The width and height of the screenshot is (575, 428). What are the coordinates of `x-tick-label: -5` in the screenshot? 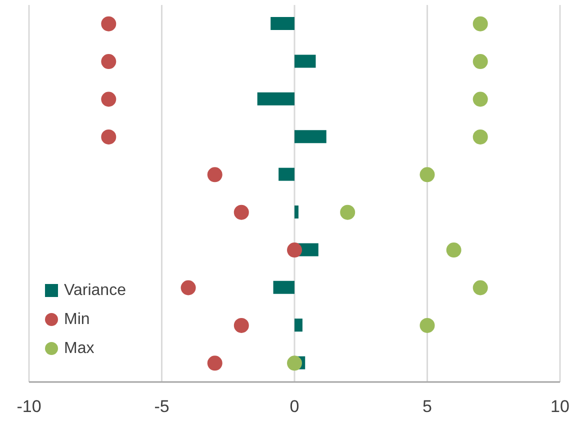 It's located at (162, 406).